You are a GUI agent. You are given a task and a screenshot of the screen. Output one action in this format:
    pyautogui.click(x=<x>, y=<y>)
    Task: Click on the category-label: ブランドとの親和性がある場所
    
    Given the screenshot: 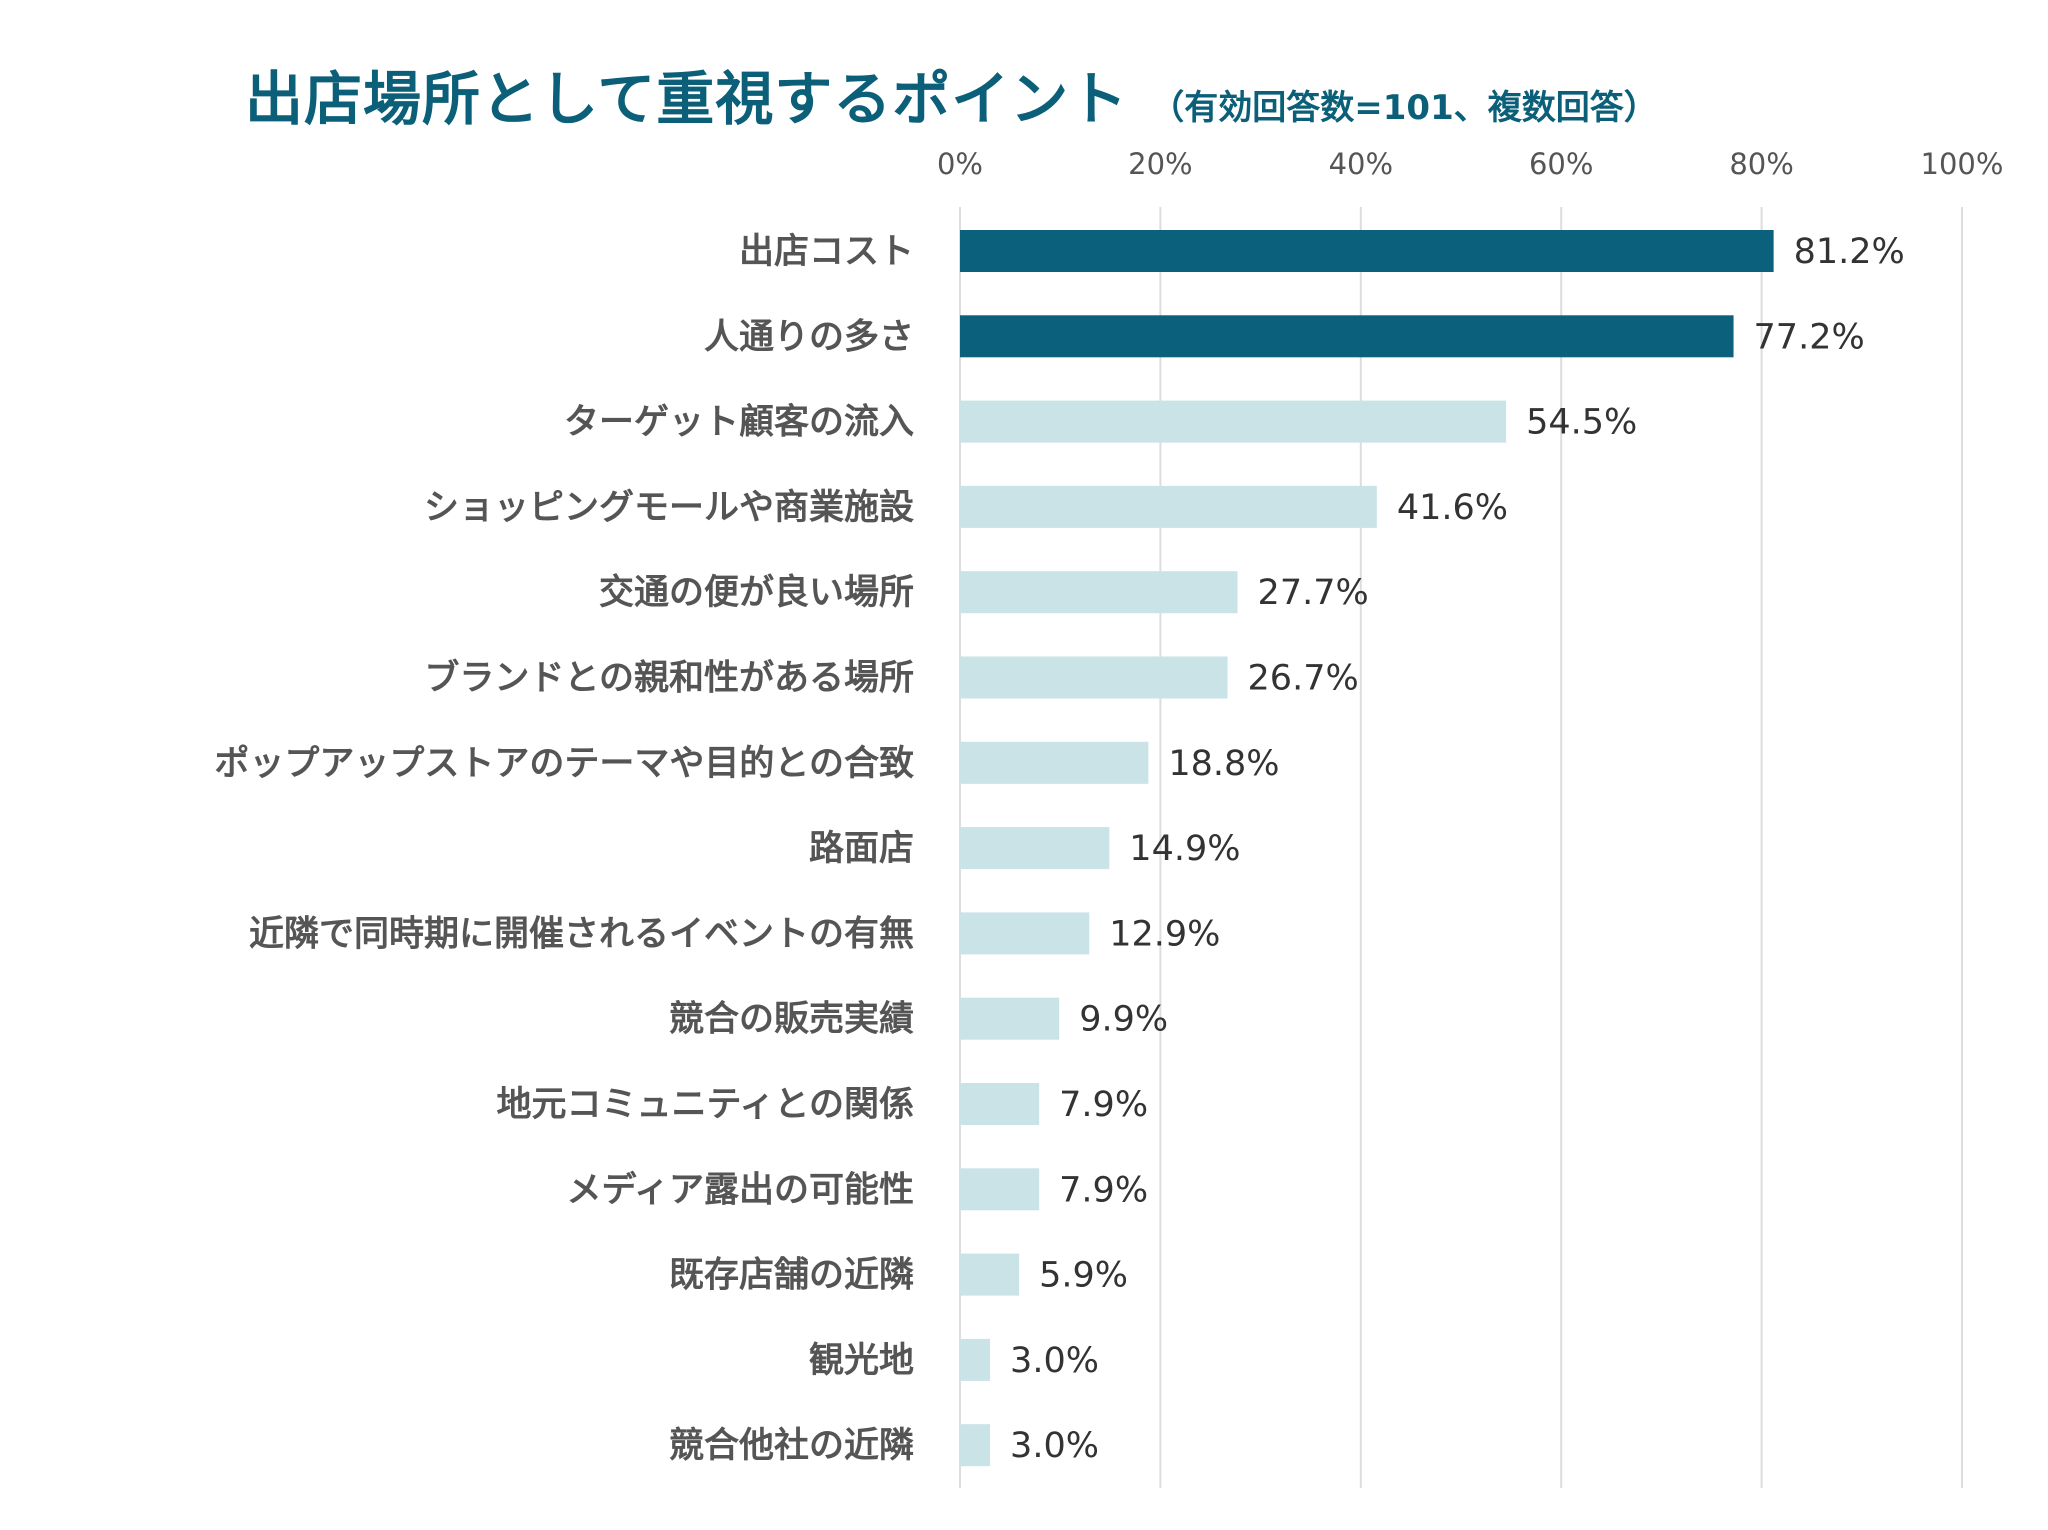 What is the action you would take?
    pyautogui.click(x=669, y=678)
    